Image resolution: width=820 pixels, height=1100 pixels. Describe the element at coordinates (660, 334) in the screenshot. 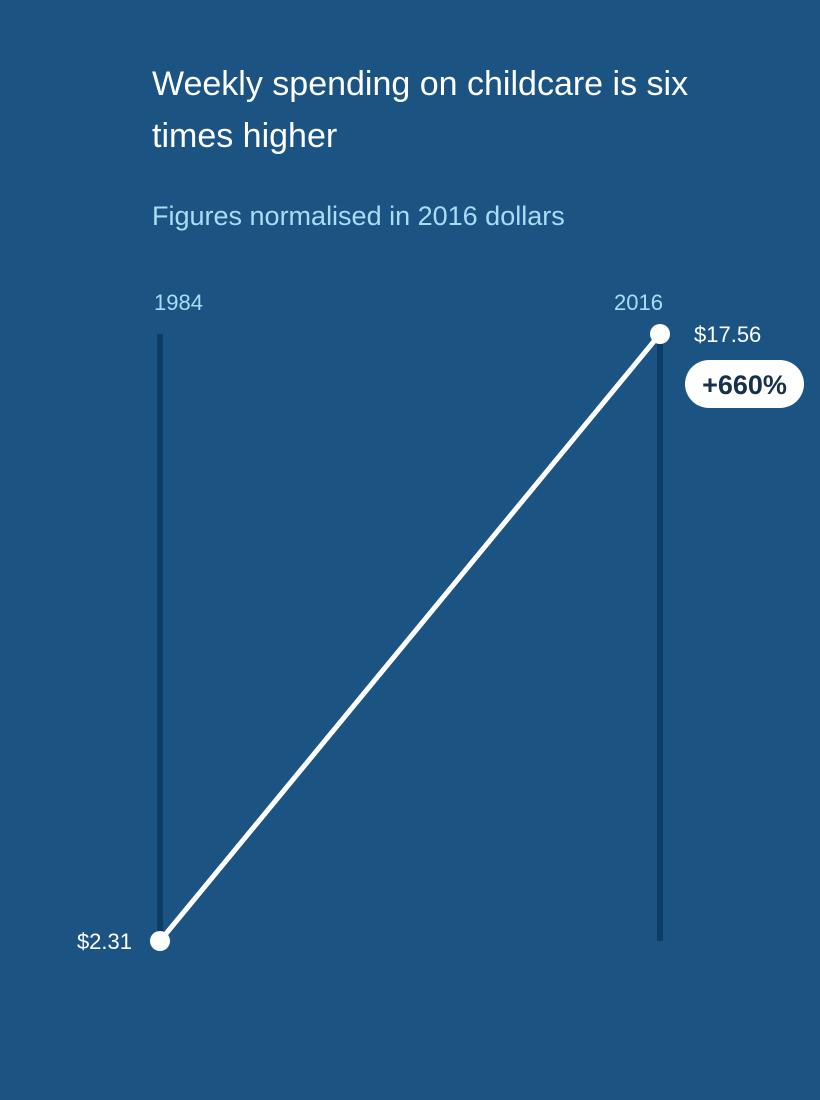

I see `data-point-2016` at that location.